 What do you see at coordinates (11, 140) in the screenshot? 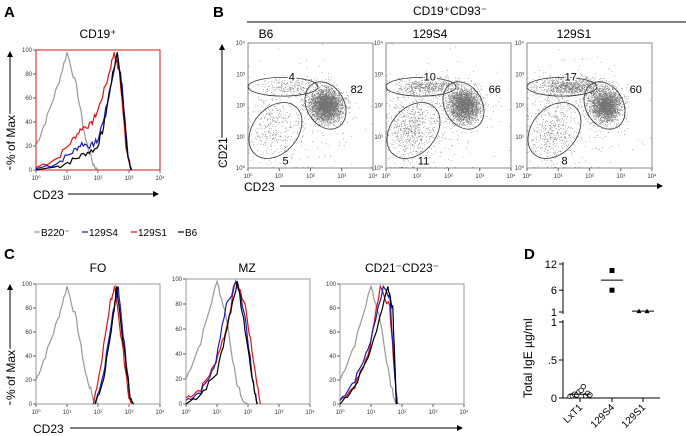
I see `y-axis-label-a: % of Max` at bounding box center [11, 140].